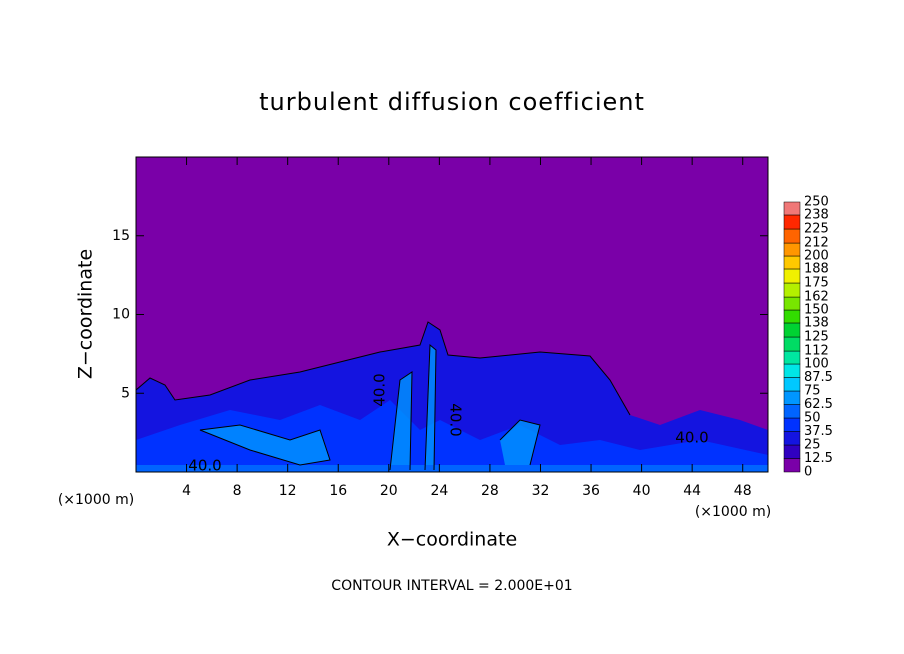 The height and width of the screenshot is (654, 904). What do you see at coordinates (125, 393) in the screenshot?
I see `y-tick-label: 5` at bounding box center [125, 393].